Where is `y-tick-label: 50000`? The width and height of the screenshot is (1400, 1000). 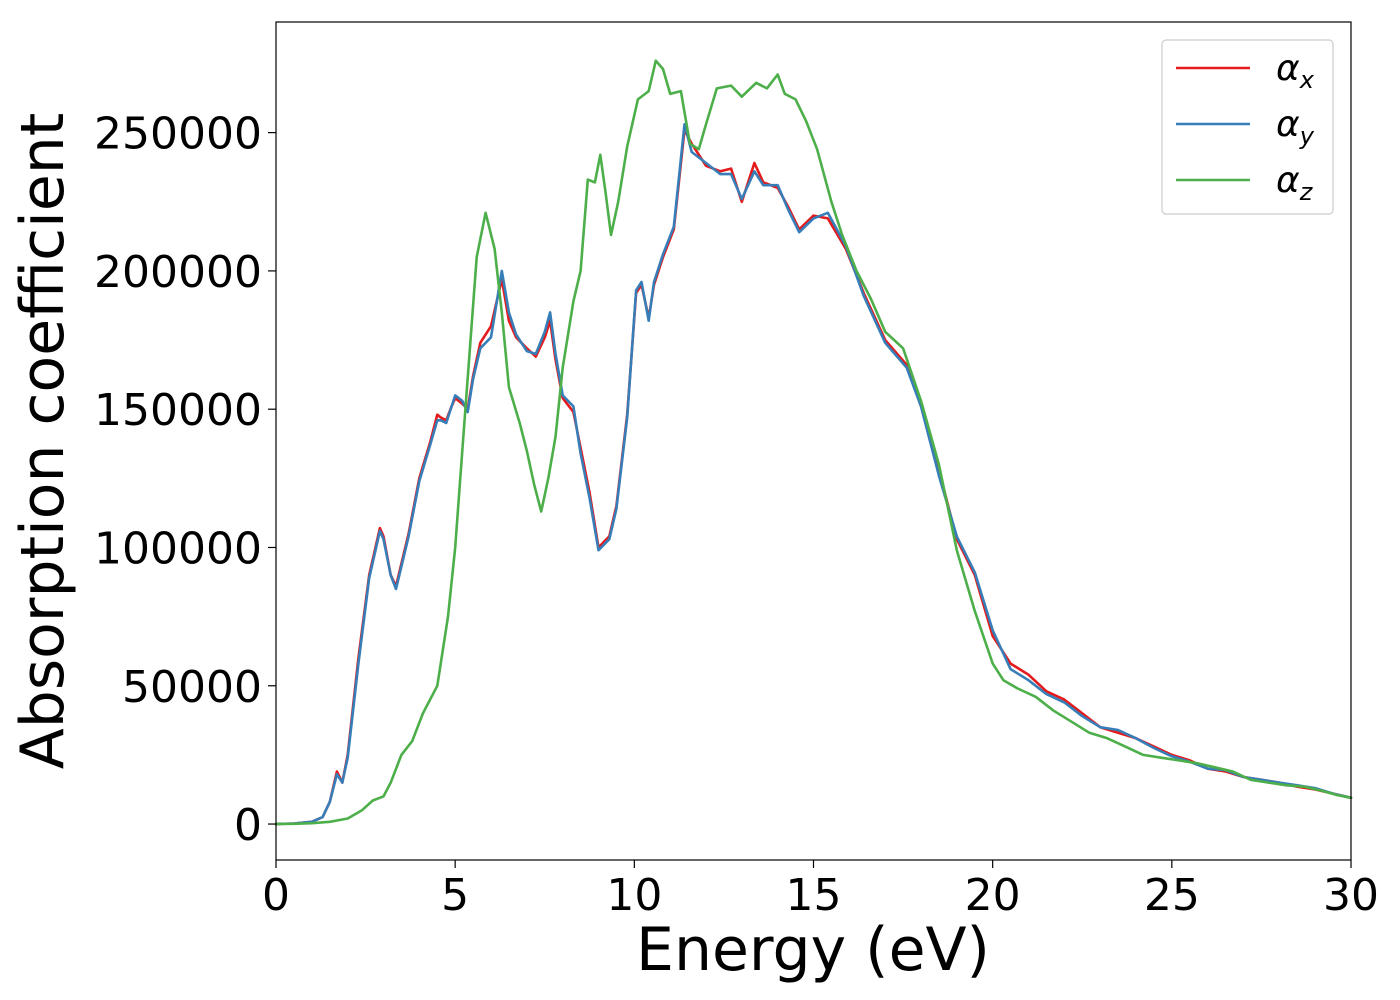
y-tick-label: 50000 is located at coordinates (192, 687).